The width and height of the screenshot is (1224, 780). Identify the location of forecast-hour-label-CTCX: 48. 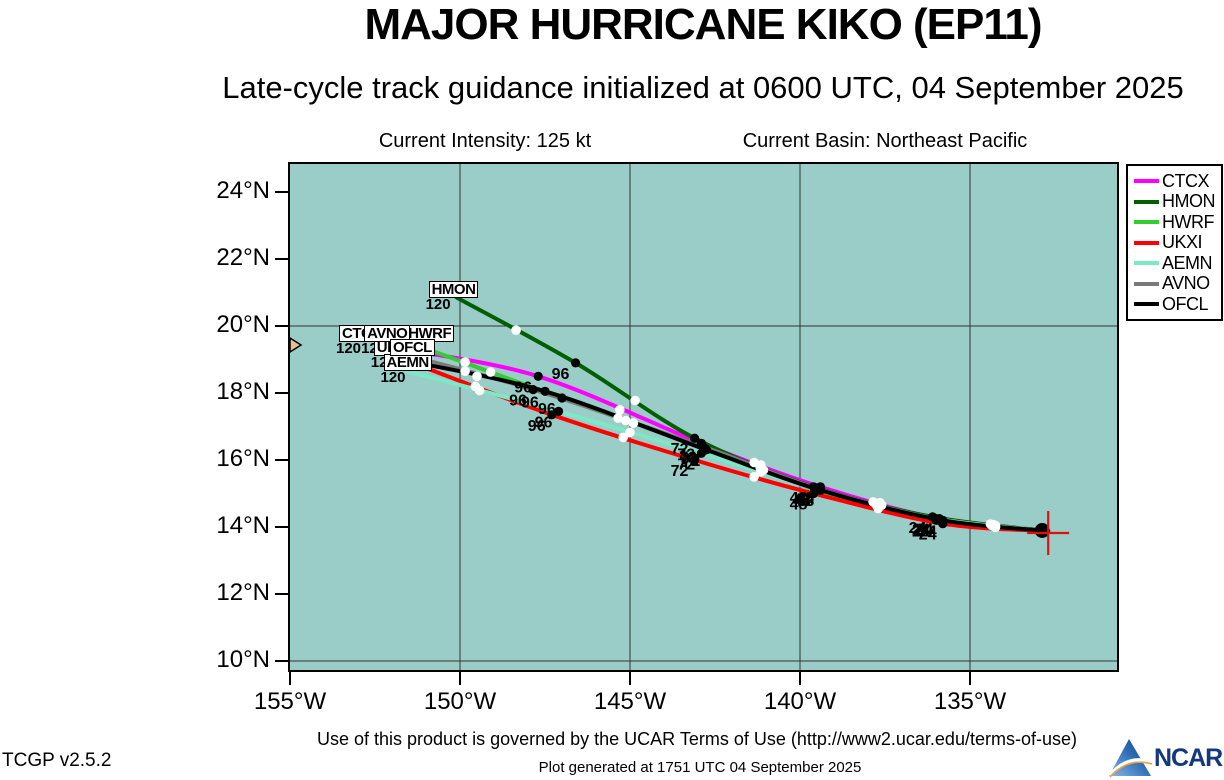
(805, 498).